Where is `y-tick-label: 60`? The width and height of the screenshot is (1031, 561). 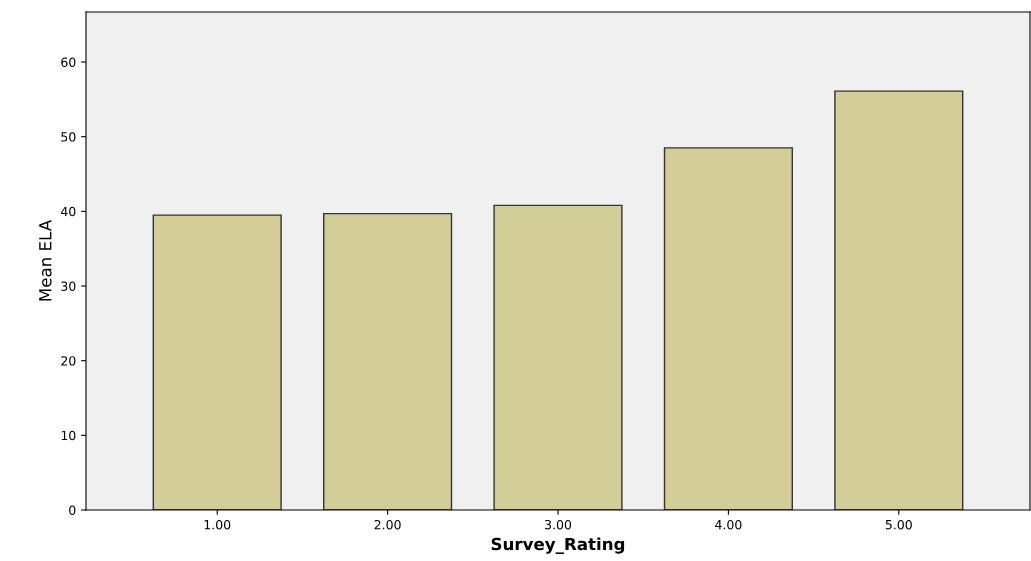
y-tick-label: 60 is located at coordinates (68, 62).